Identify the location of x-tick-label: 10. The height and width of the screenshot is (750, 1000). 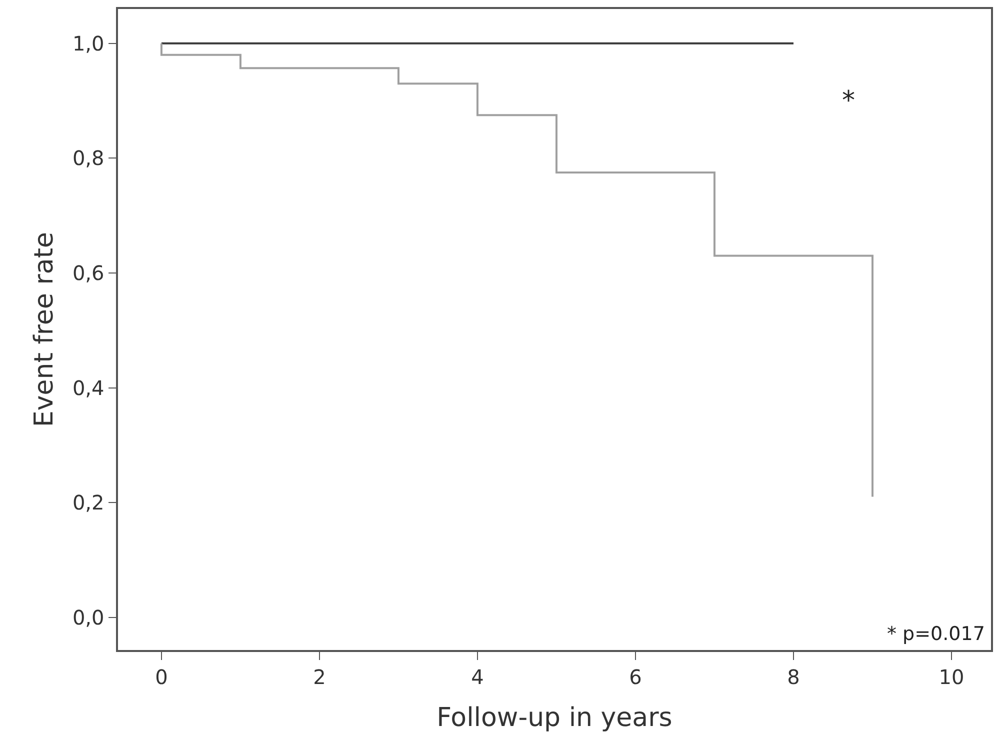
(951, 676).